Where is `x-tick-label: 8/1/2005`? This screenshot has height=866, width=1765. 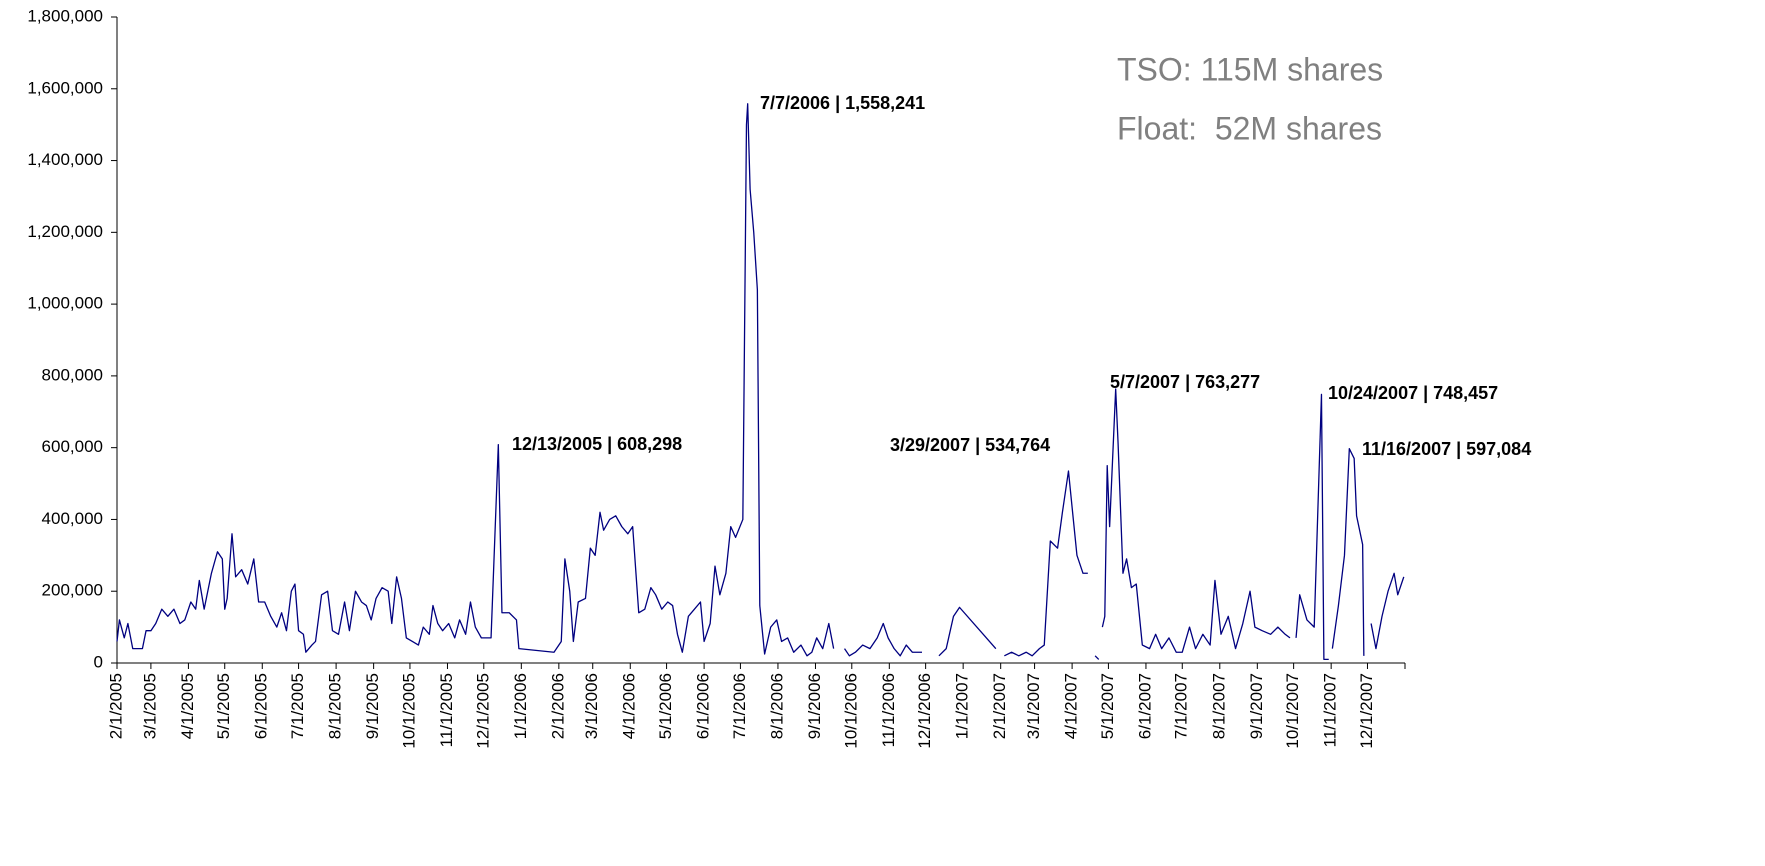 x-tick-label: 8/1/2005 is located at coordinates (335, 706).